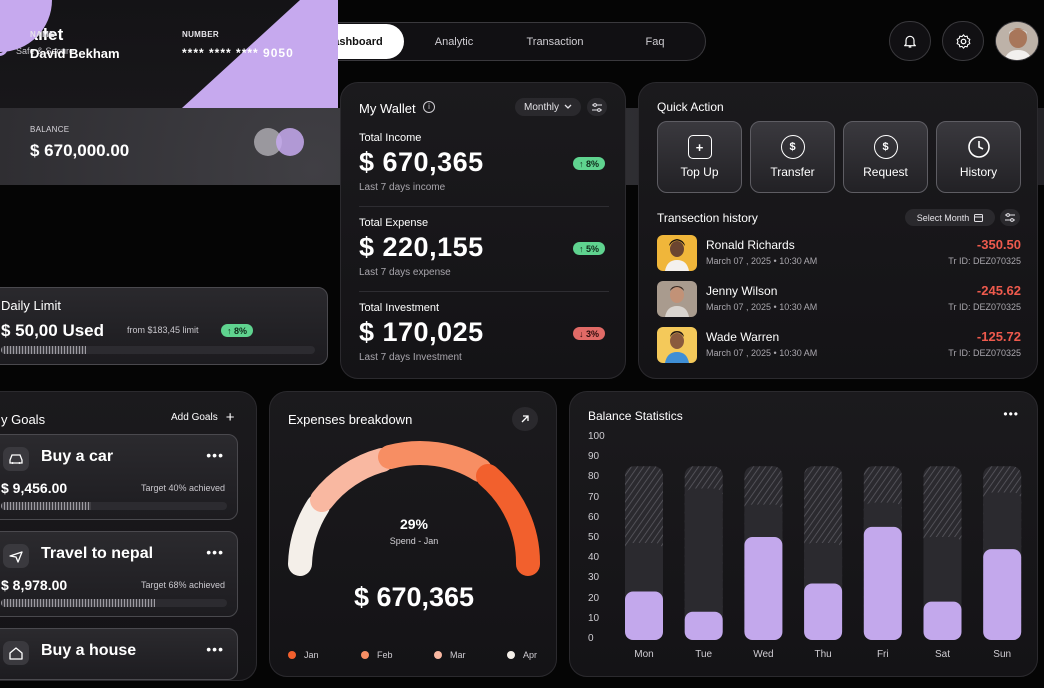  I want to click on user-photo, so click(1017, 41).